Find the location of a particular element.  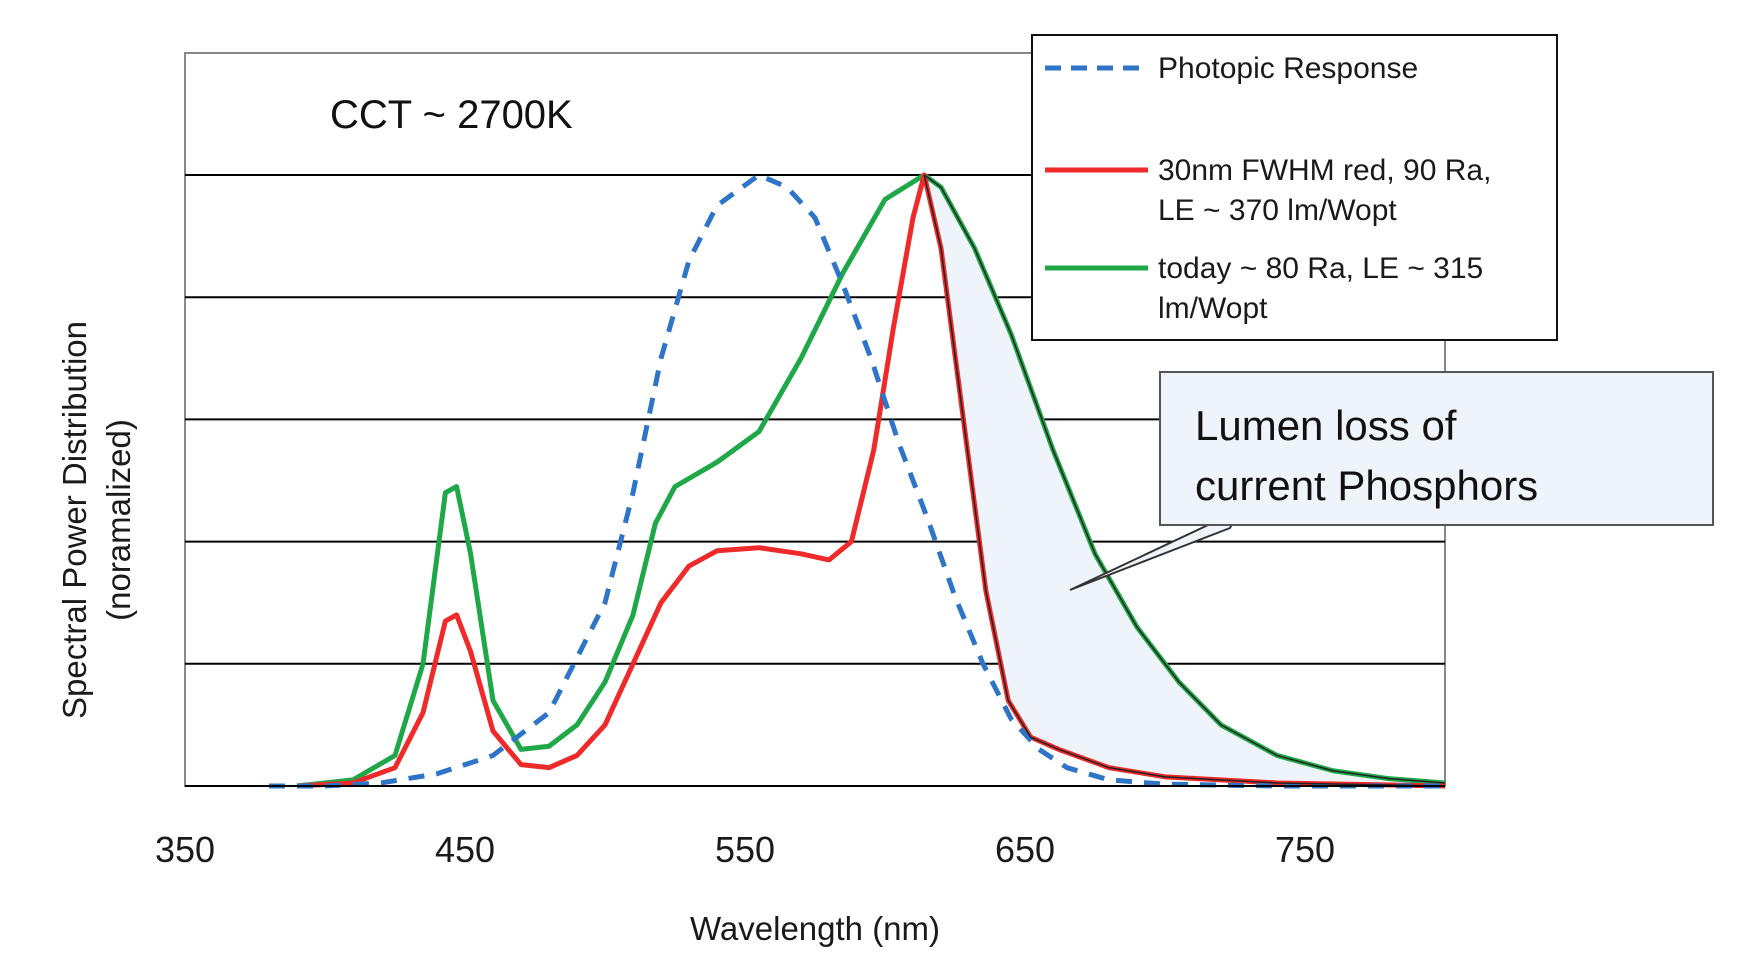

callout-line1: Lumen loss of is located at coordinates (1326, 425).